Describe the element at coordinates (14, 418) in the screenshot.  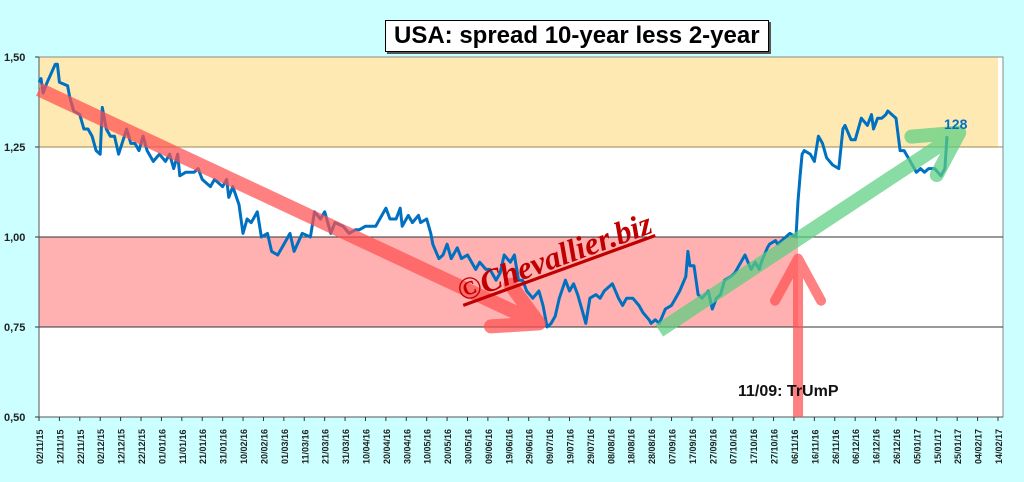
I see `y-tick-label: 0,50` at that location.